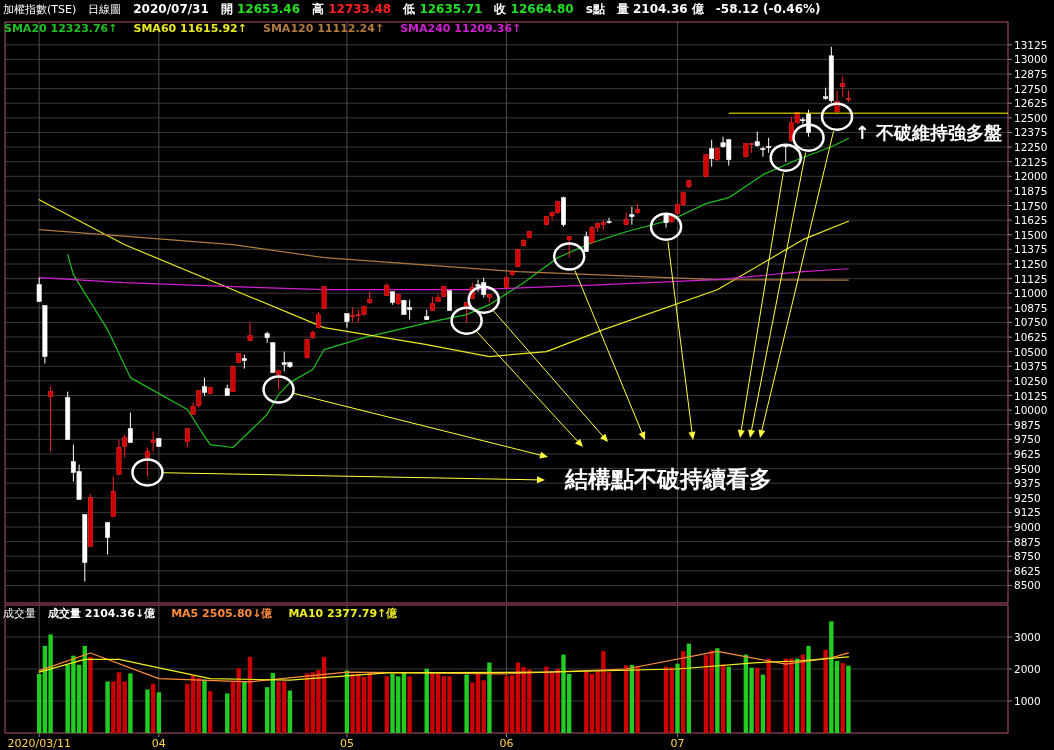 This screenshot has height=750, width=1054. I want to click on y-tick-label: 9250, so click(1027, 497).